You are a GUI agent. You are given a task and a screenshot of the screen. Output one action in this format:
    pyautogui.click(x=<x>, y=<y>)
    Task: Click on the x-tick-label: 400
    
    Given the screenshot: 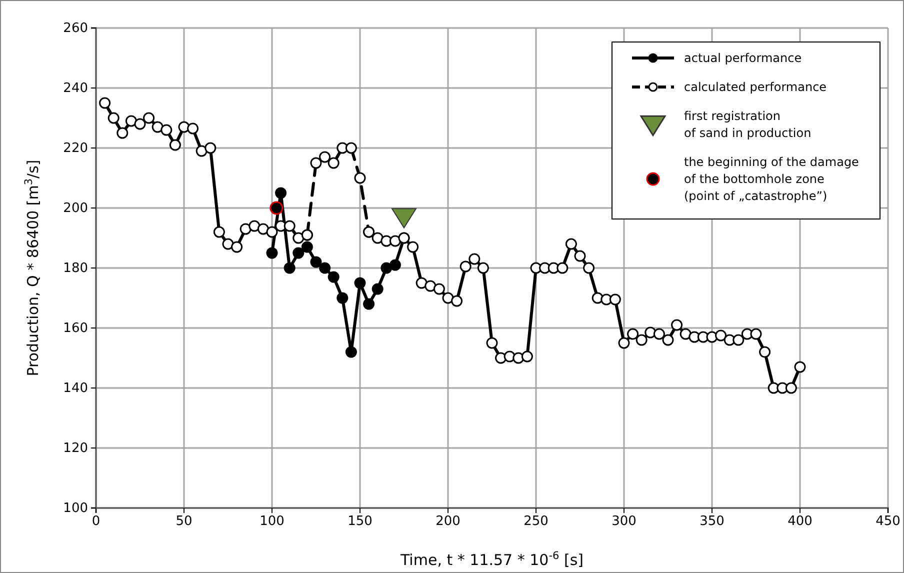 What is the action you would take?
    pyautogui.click(x=800, y=522)
    